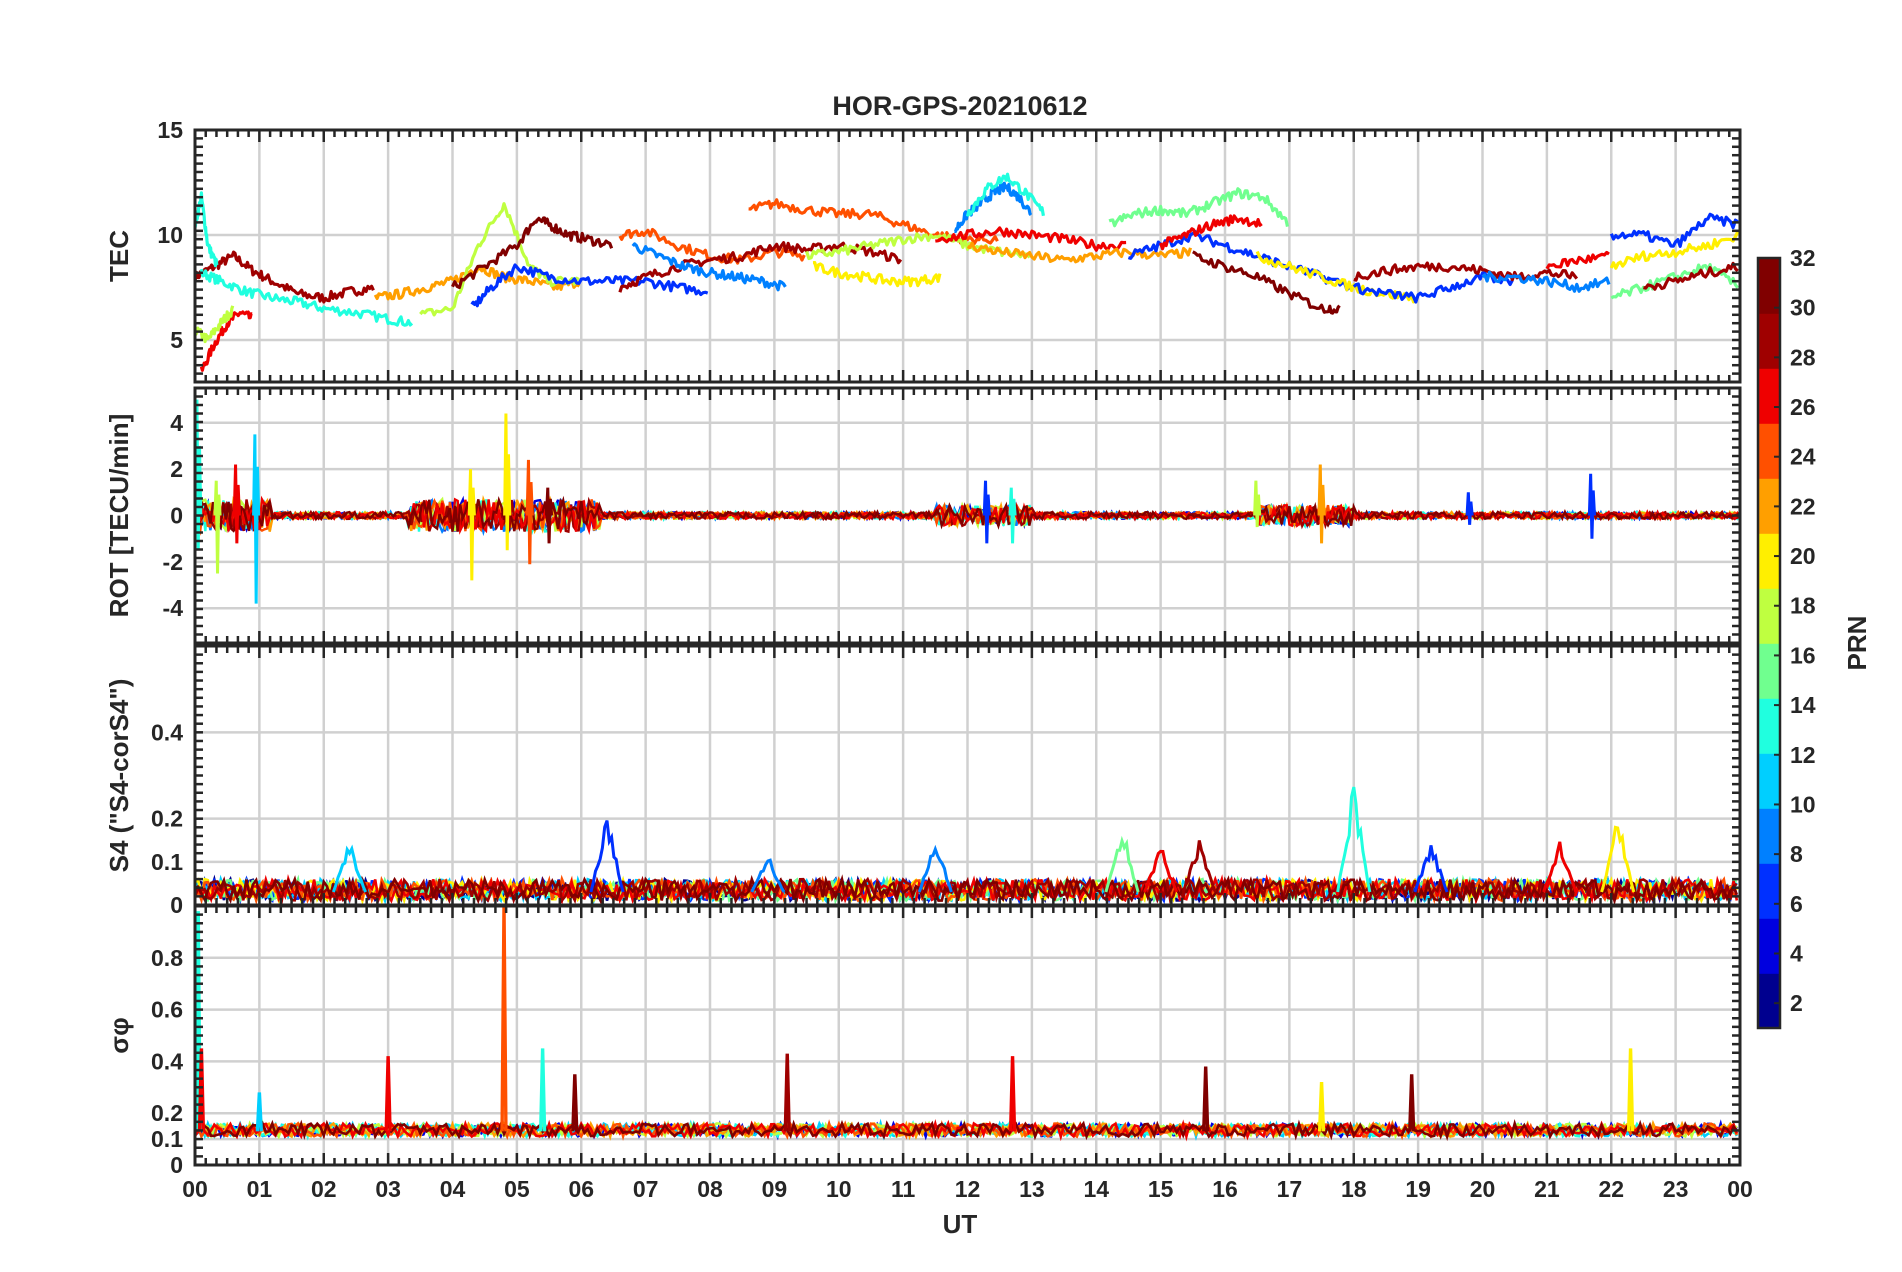  What do you see at coordinates (119, 256) in the screenshot?
I see `y-axis-label: TEC` at bounding box center [119, 256].